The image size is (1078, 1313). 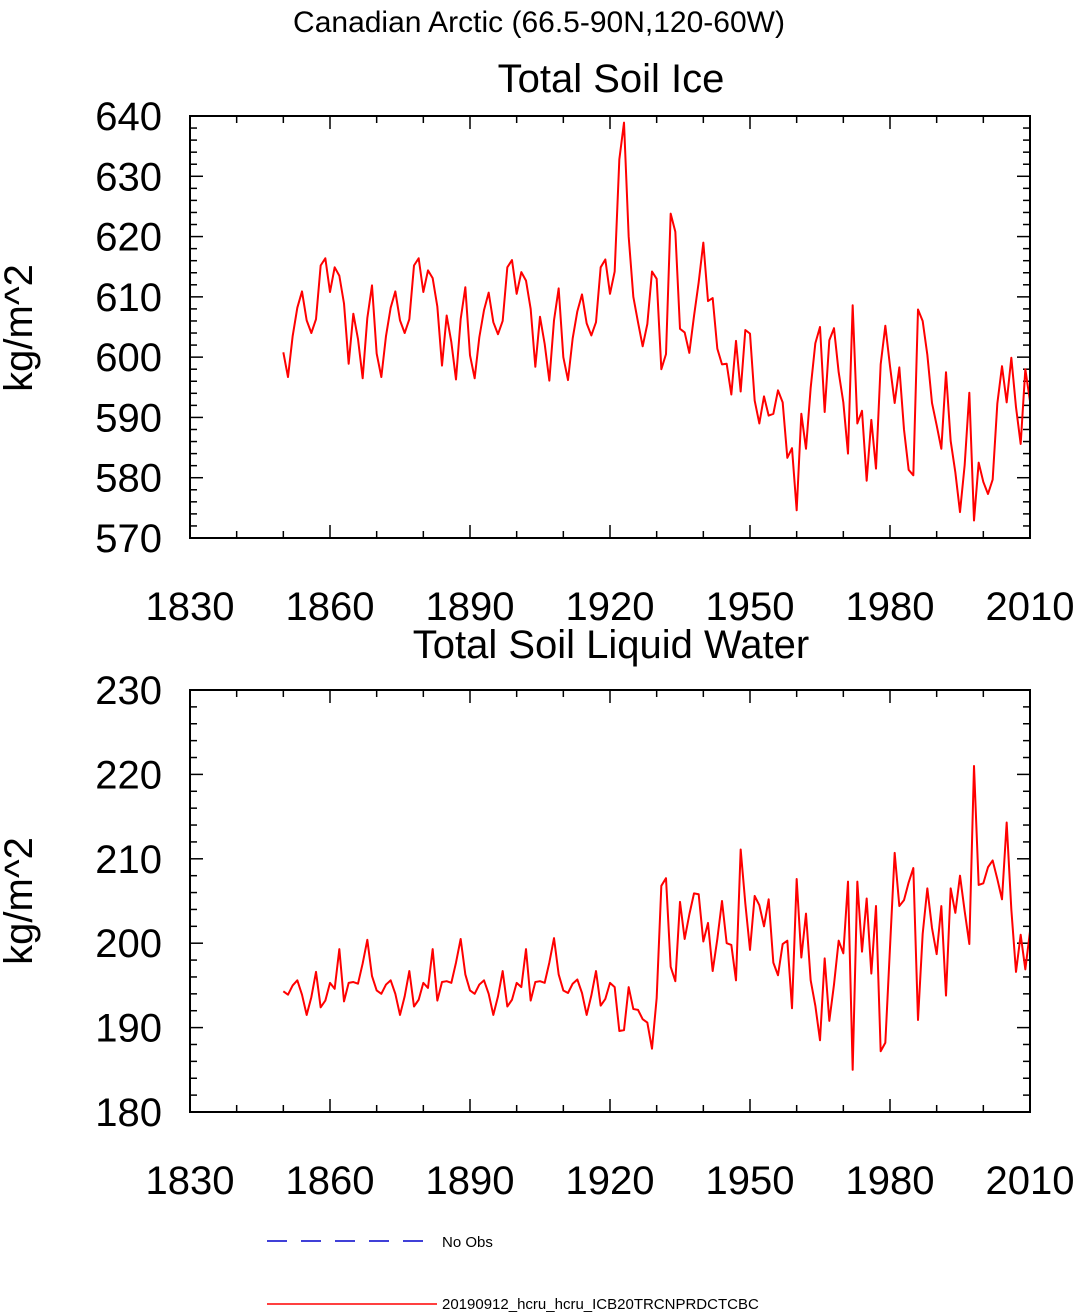 What do you see at coordinates (128, 418) in the screenshot?
I see `y-tick-label: 590` at bounding box center [128, 418].